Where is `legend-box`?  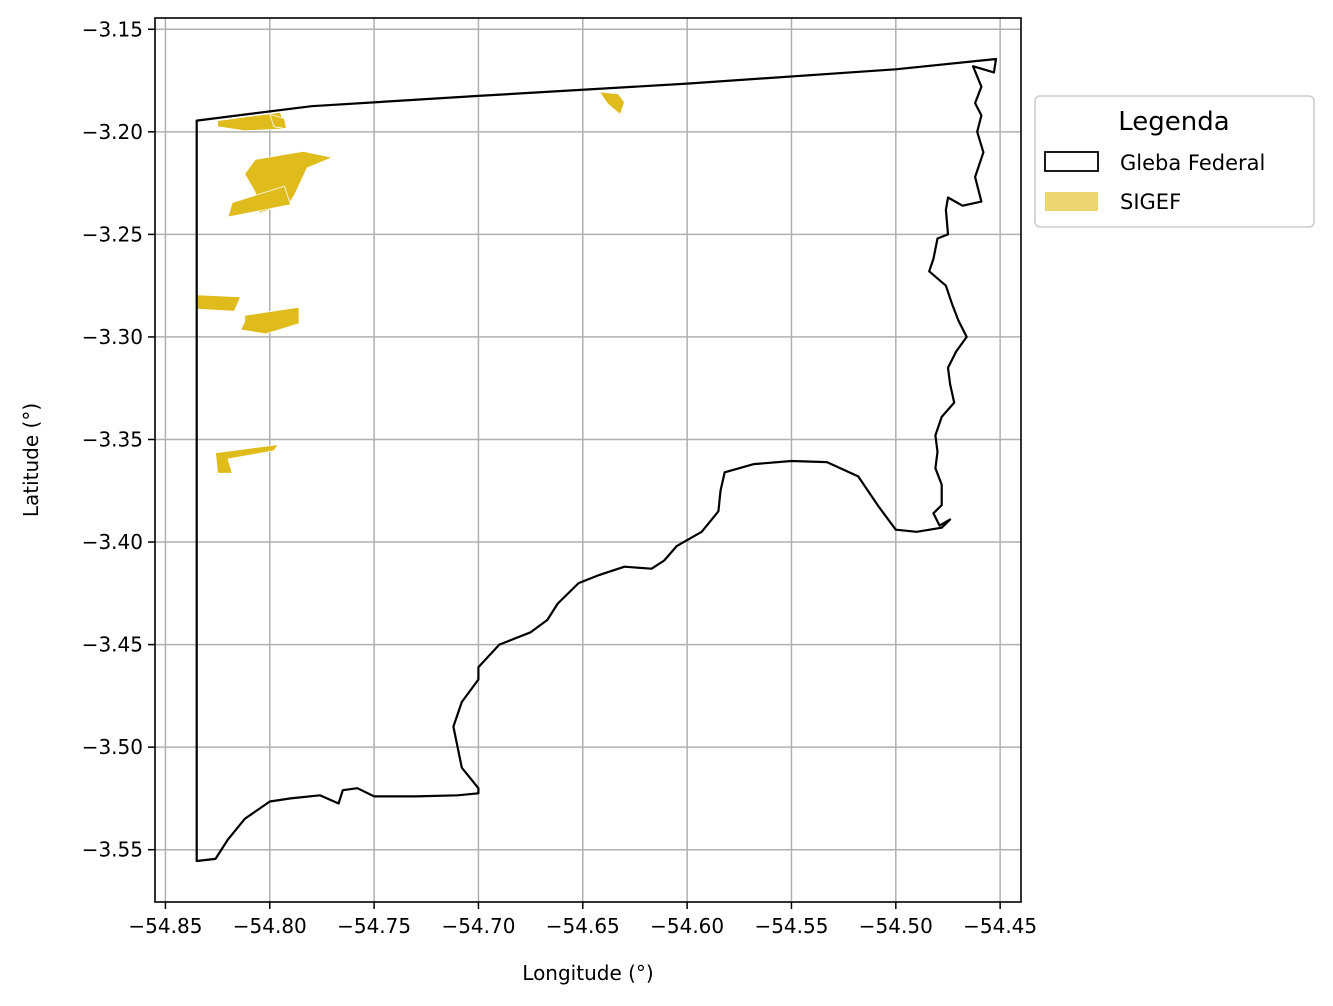 legend-box is located at coordinates (1174, 161).